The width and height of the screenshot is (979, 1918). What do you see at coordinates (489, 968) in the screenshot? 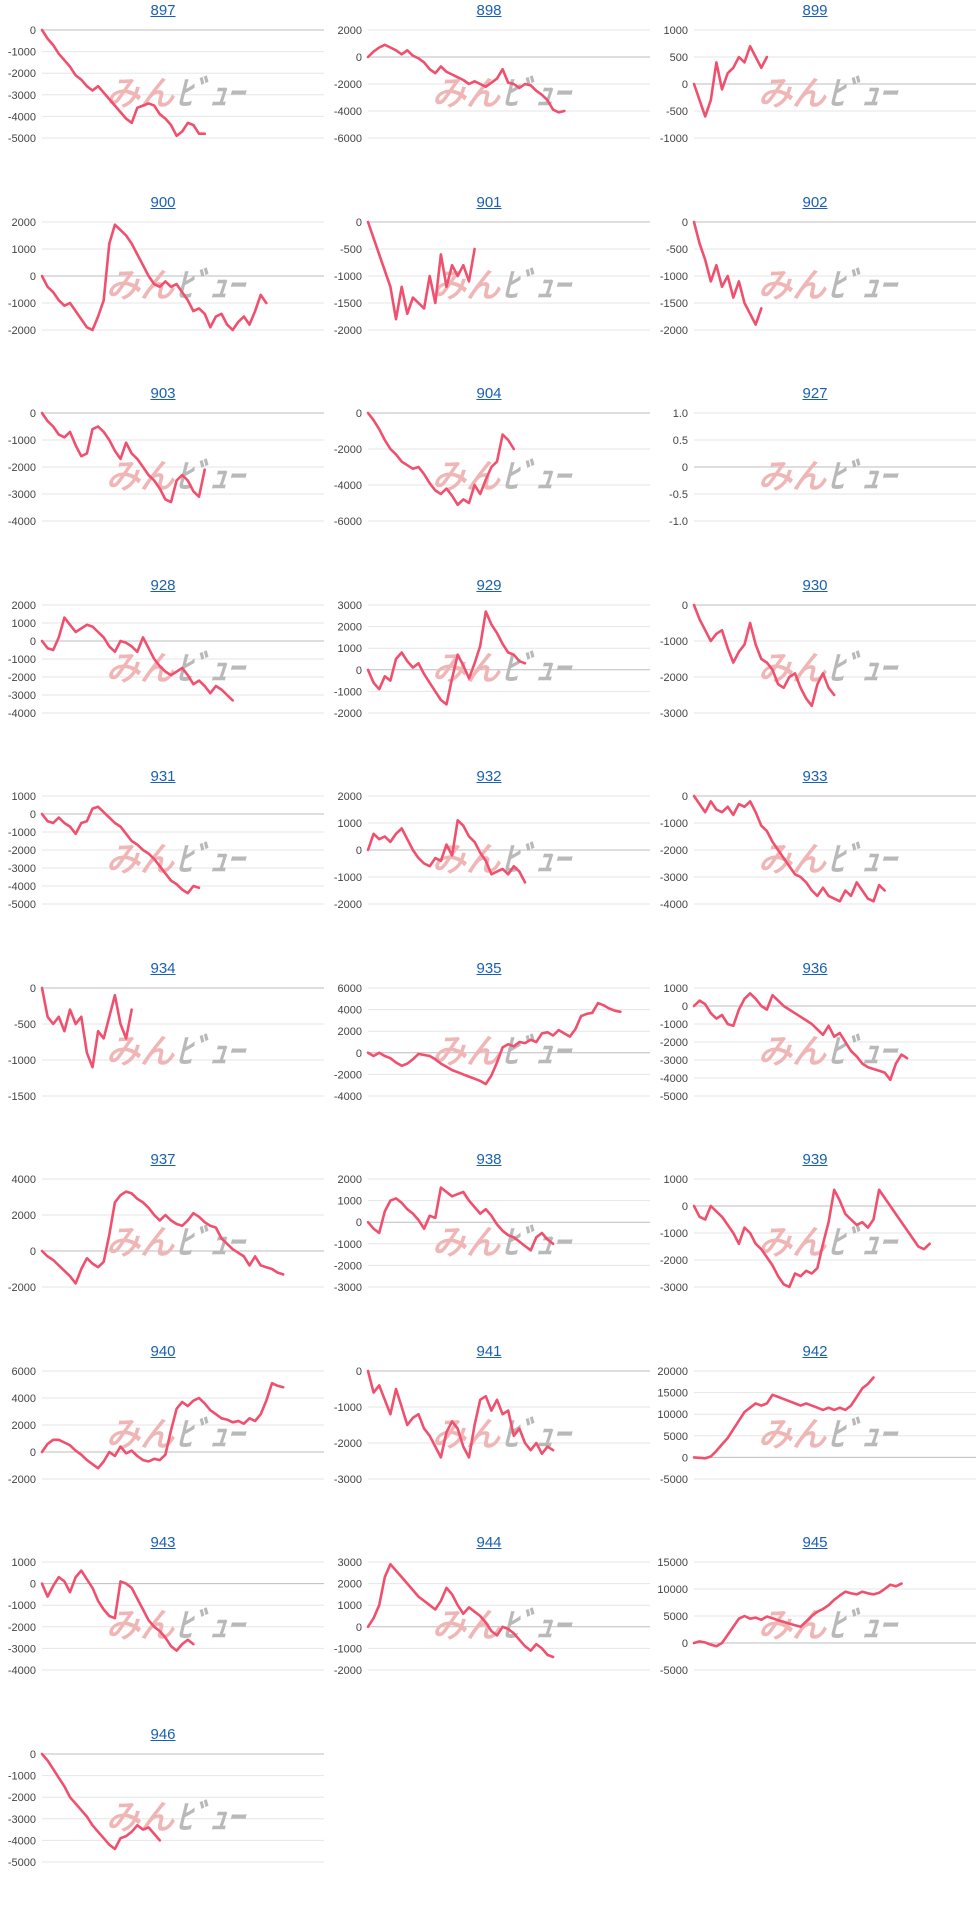
I see `chart-title-link: 935` at bounding box center [489, 968].